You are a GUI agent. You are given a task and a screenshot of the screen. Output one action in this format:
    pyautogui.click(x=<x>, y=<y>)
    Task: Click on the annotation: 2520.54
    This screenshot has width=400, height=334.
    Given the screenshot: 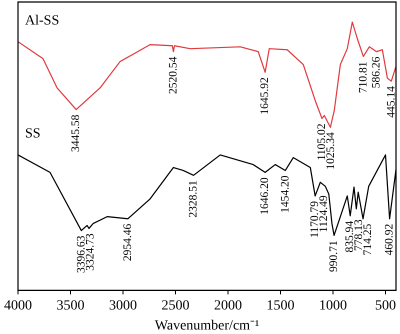 What is the action you would take?
    pyautogui.click(x=173, y=75)
    